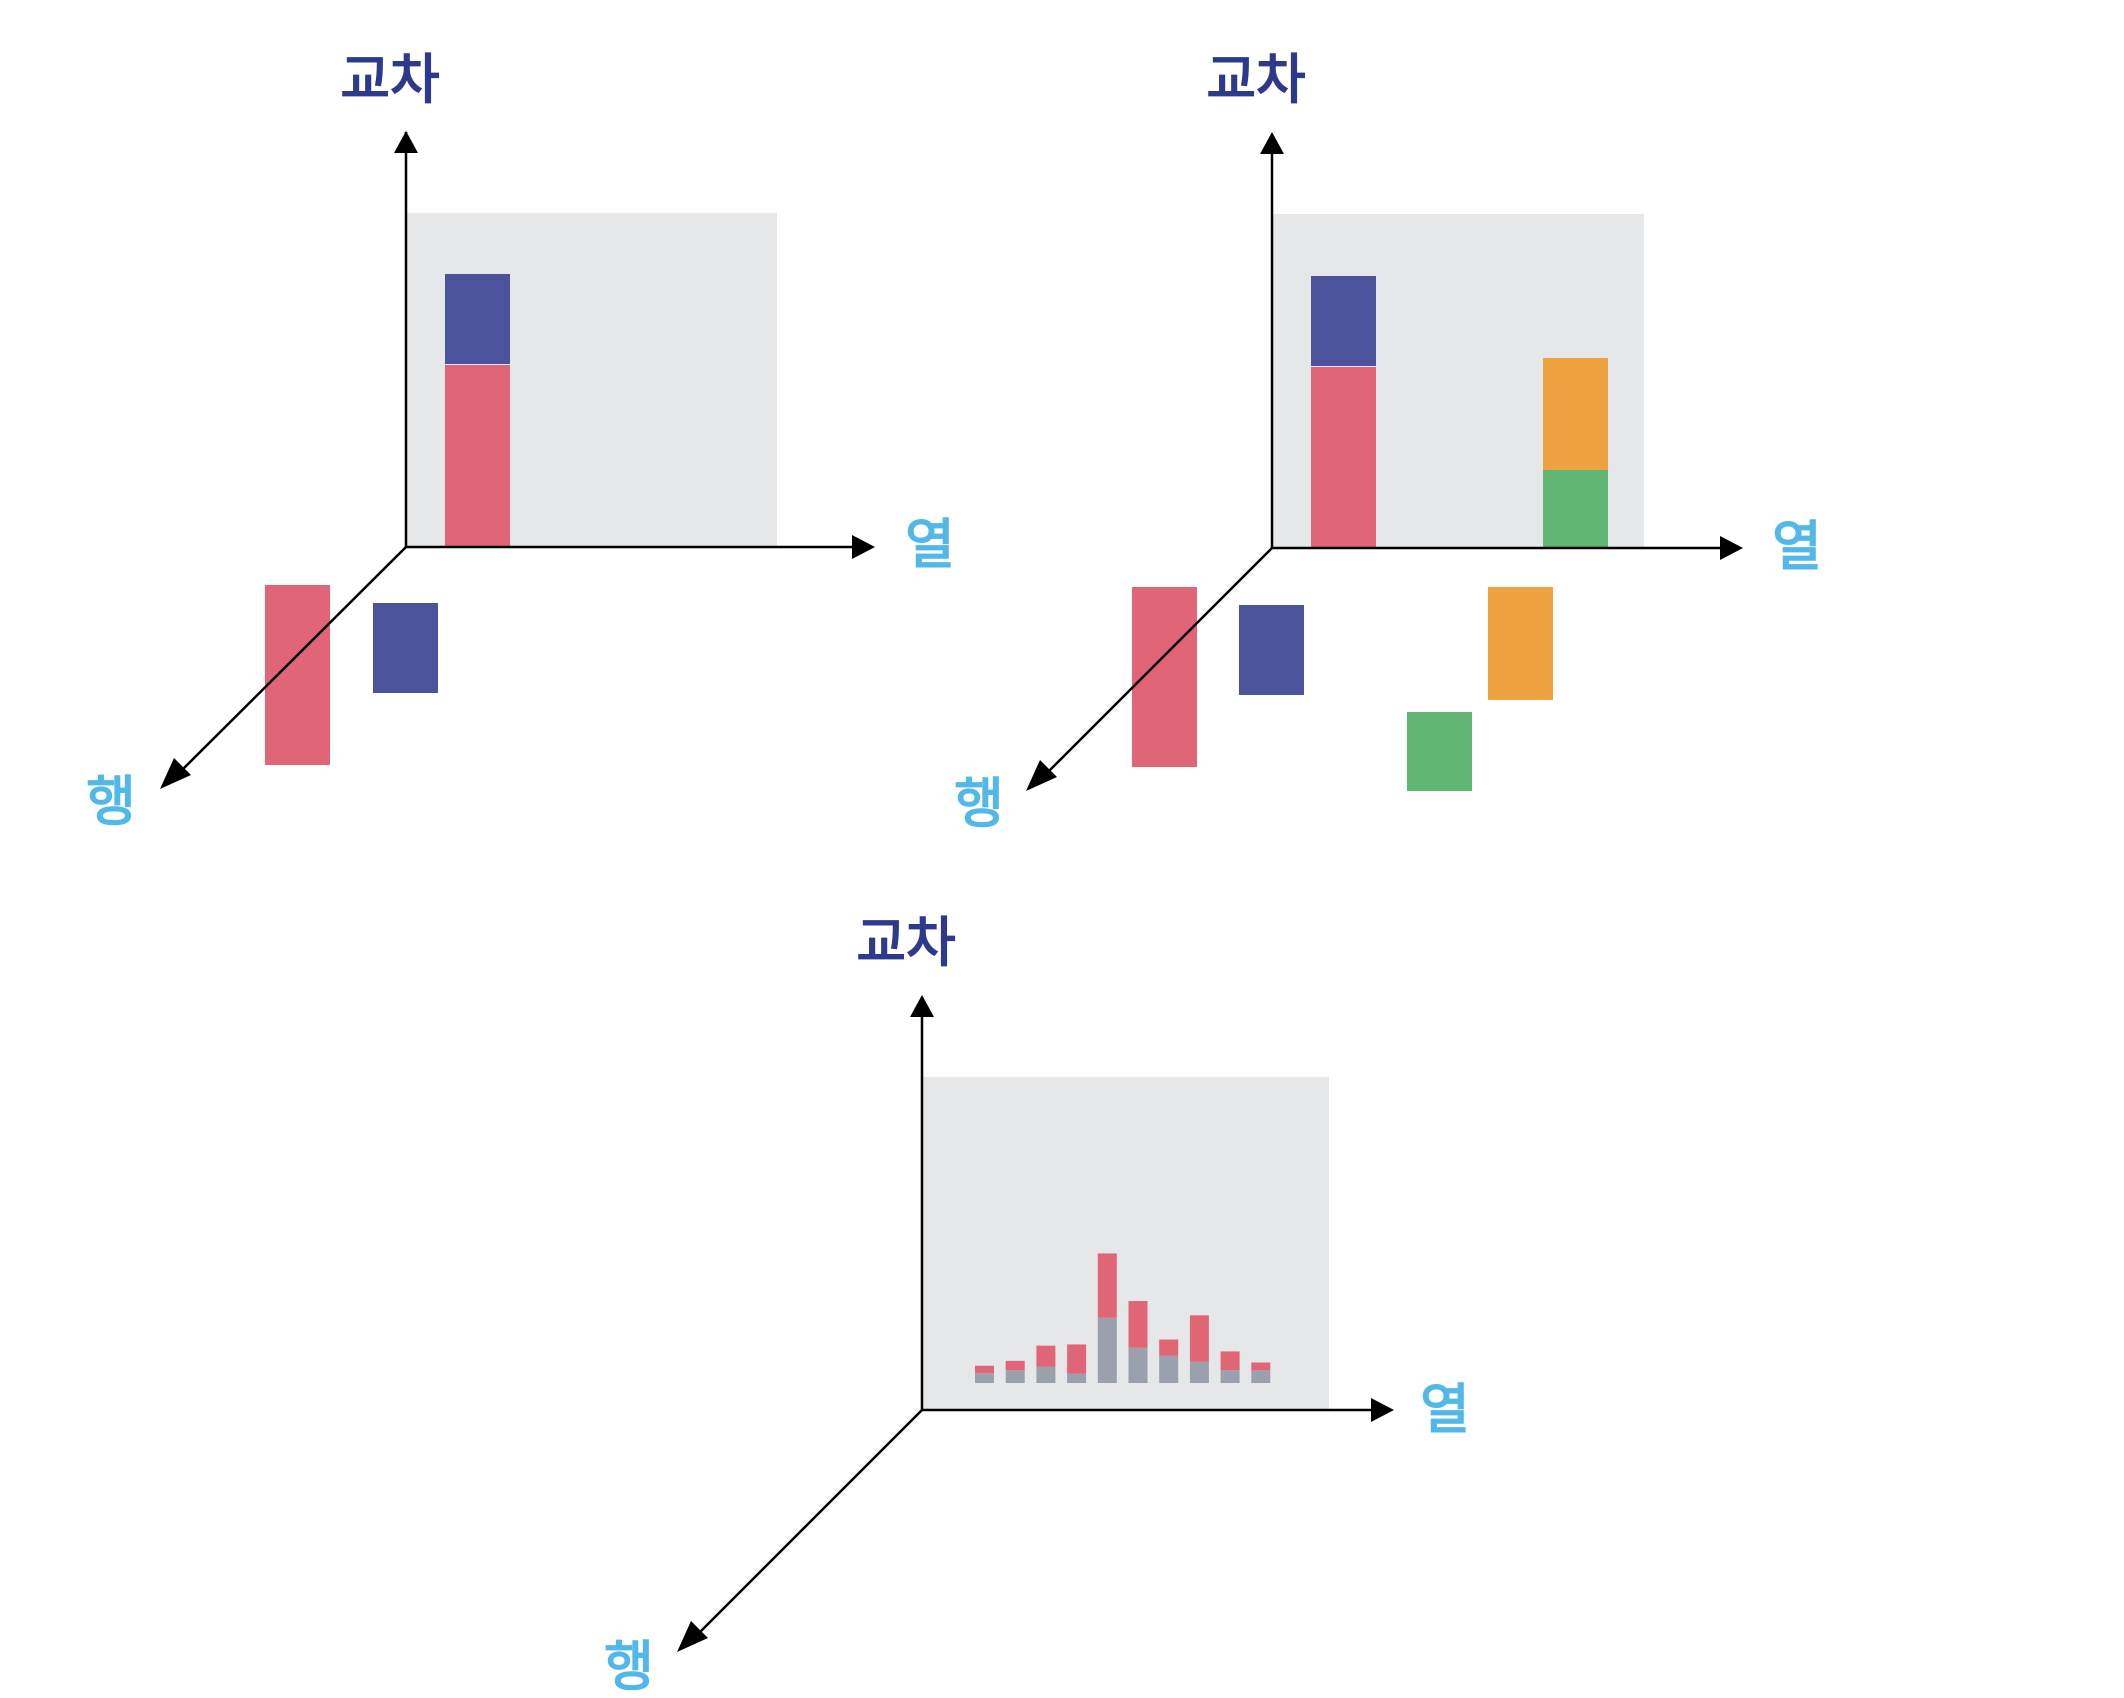  I want to click on cross-bar-orange, so click(1575, 414).